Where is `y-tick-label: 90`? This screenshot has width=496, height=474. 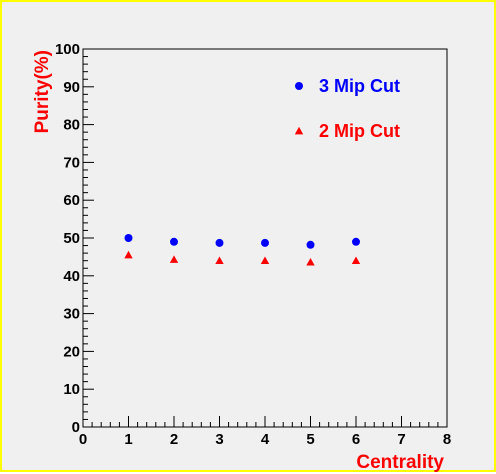 y-tick-label: 90 is located at coordinates (71, 87).